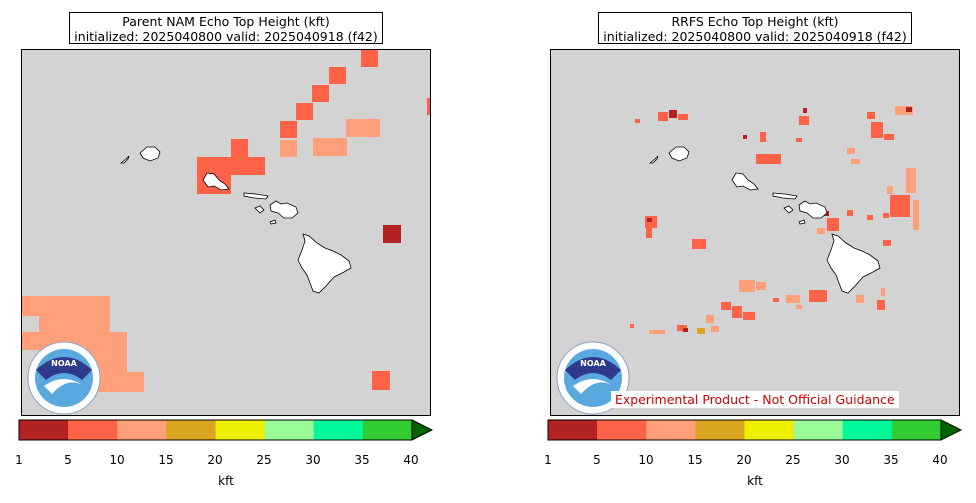 The width and height of the screenshot is (976, 503). Describe the element at coordinates (755, 481) in the screenshot. I see `rrfs-colorbar-unit: kft` at that location.